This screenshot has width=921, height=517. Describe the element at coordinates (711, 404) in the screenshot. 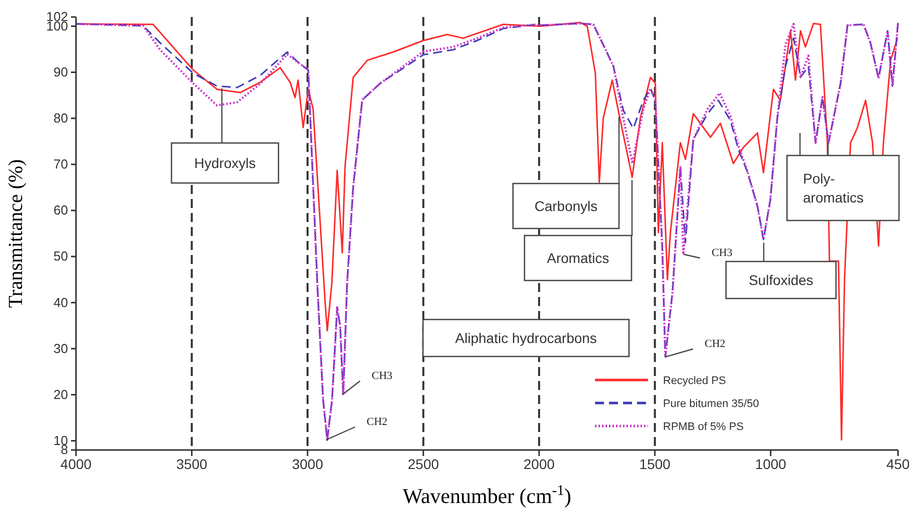

I see `legend-label: Pure bitumen 35/50` at that location.